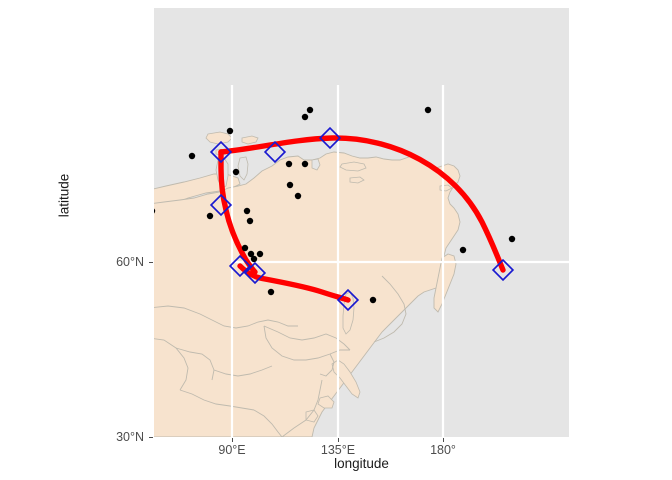  What do you see at coordinates (217, 400) in the screenshot?
I see `border-china-india` at bounding box center [217, 400].